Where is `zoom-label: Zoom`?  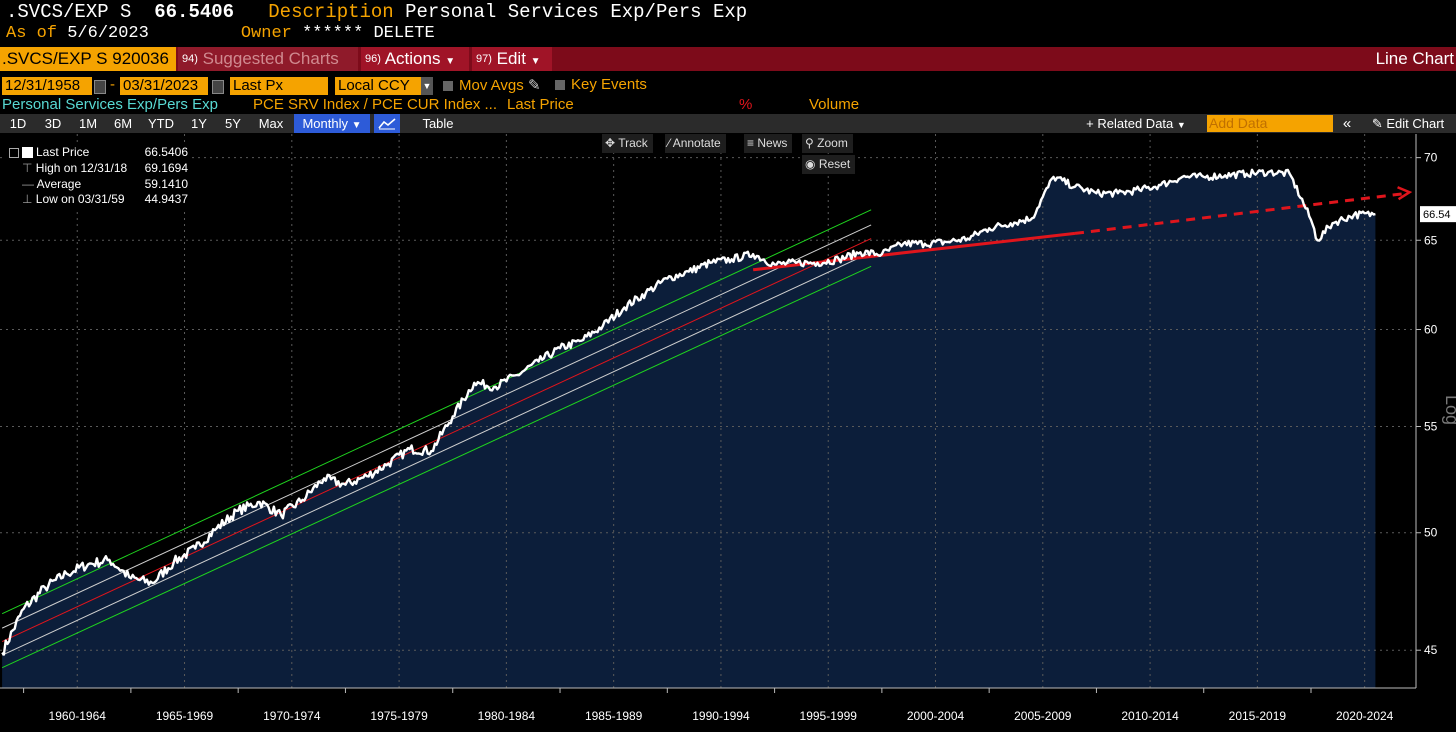 zoom-label: Zoom is located at coordinates (832, 143).